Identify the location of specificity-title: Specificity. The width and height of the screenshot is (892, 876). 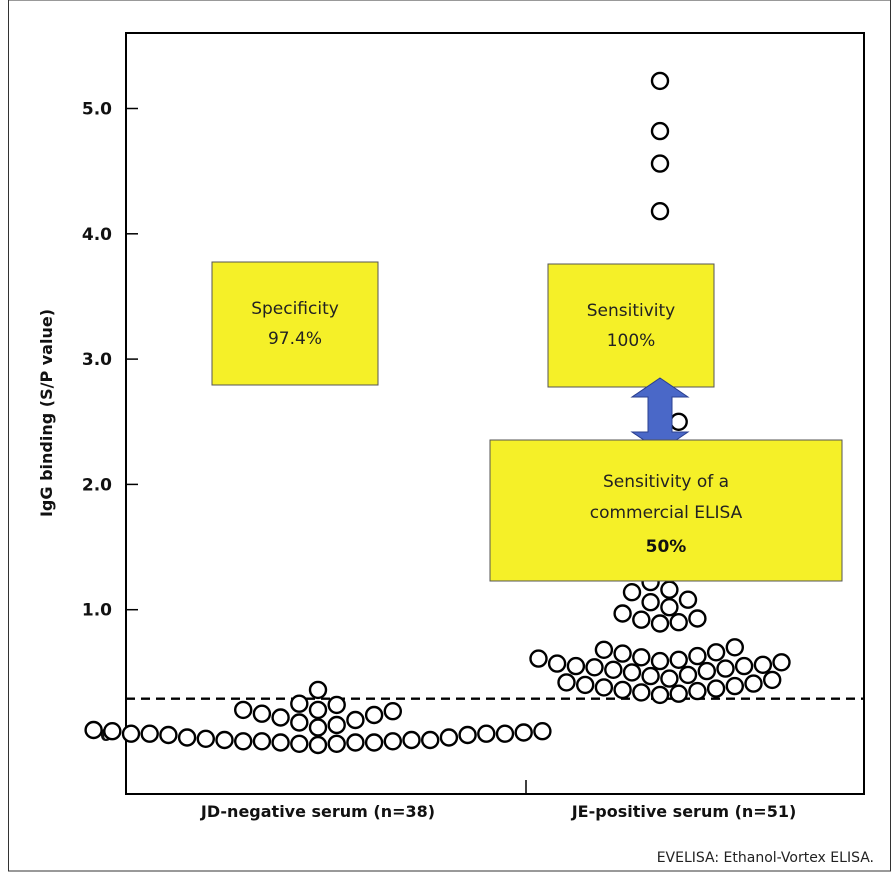
(295, 309).